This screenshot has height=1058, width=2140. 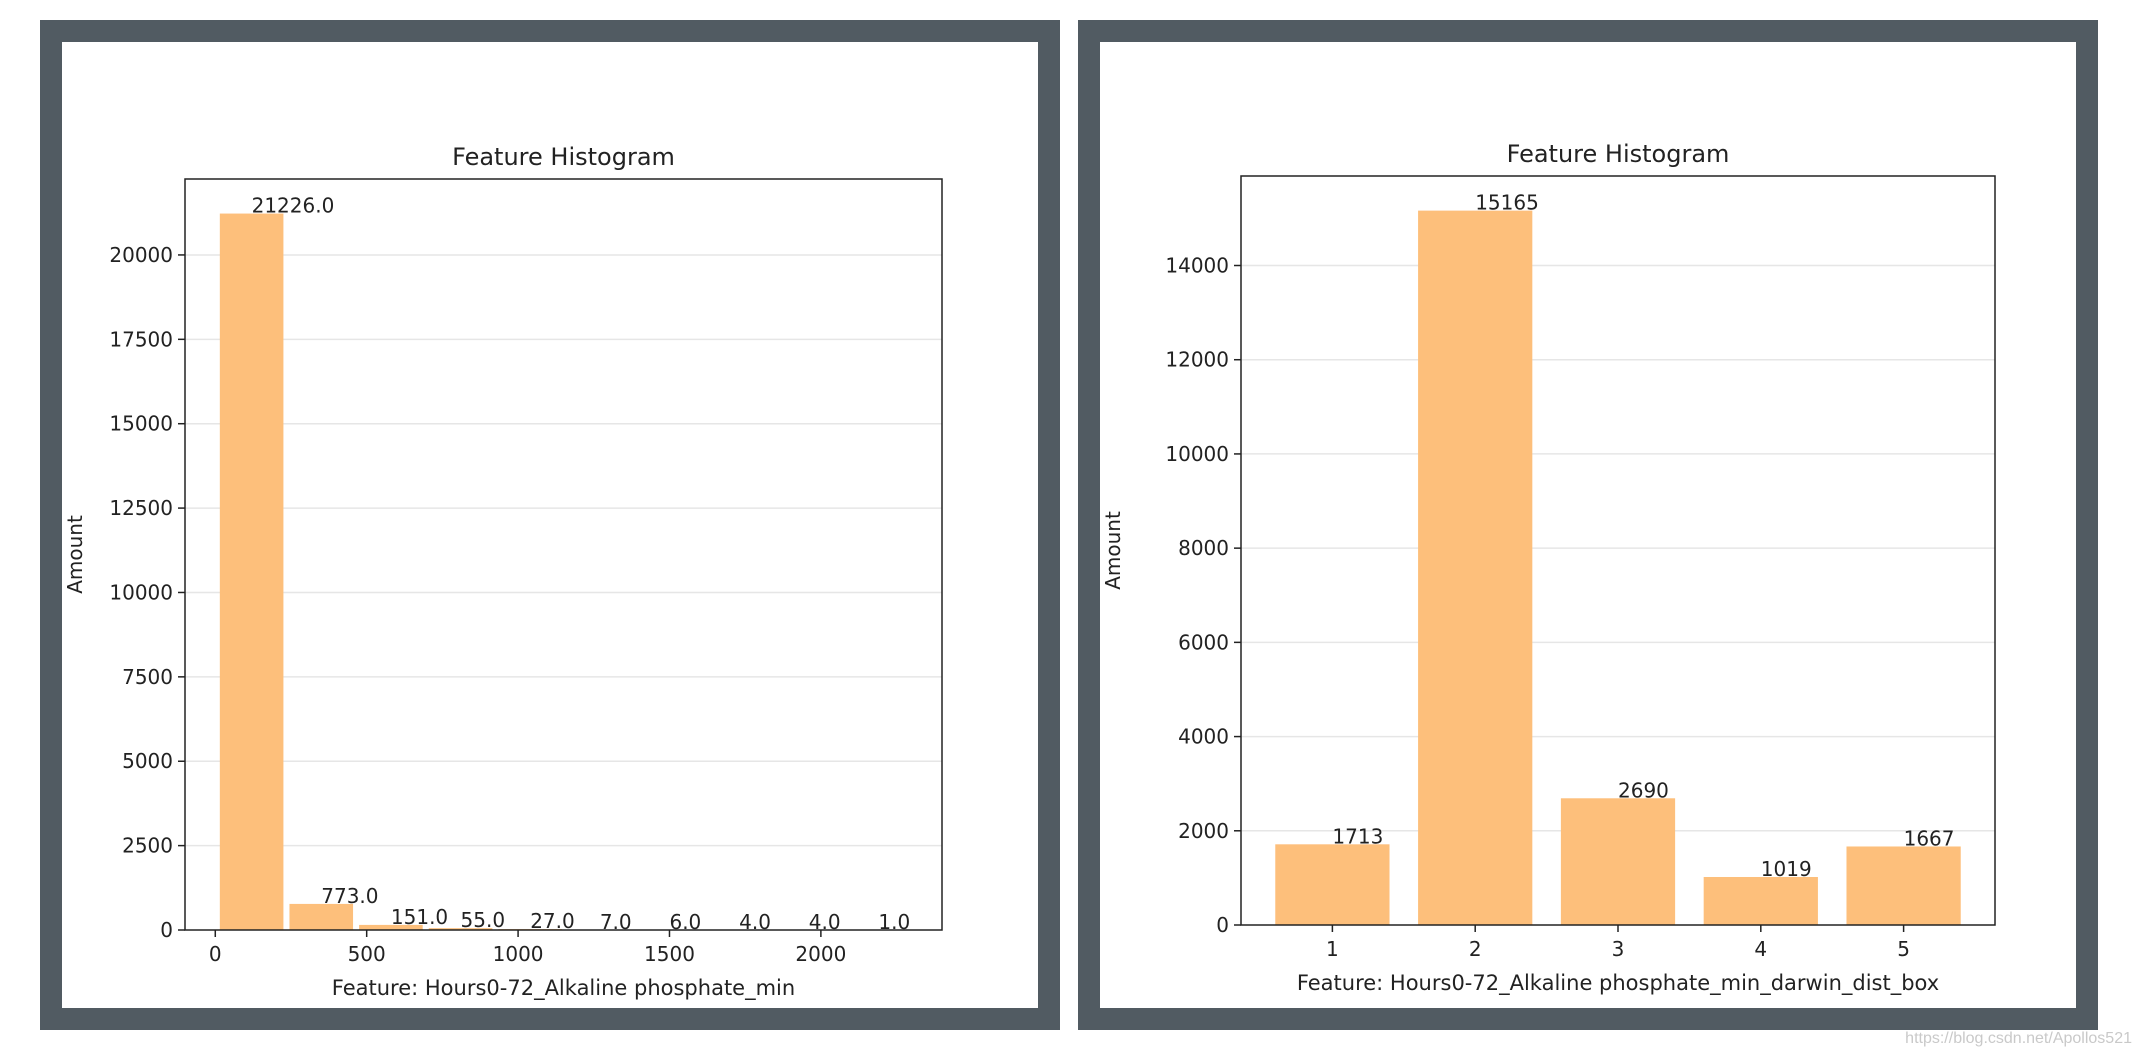 What do you see at coordinates (1197, 266) in the screenshot?
I see `y-tick-label: 14000` at bounding box center [1197, 266].